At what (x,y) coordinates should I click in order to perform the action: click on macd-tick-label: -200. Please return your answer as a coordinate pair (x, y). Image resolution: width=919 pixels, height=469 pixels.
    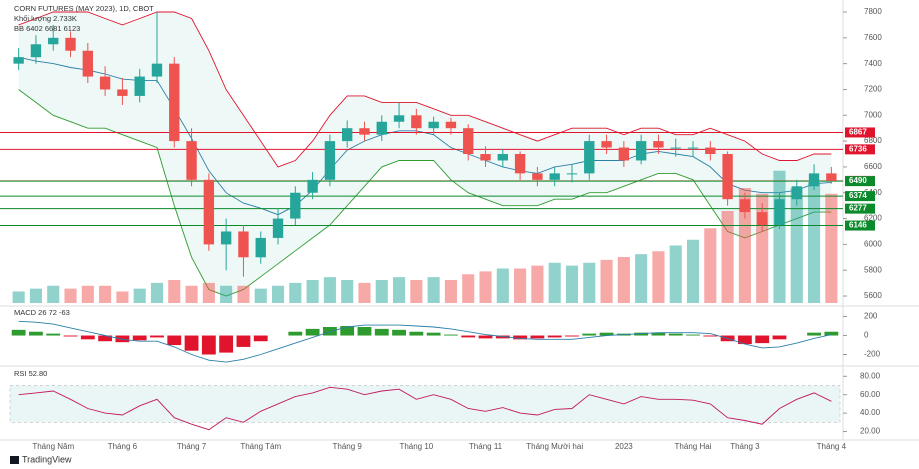
    Looking at the image, I should click on (872, 354).